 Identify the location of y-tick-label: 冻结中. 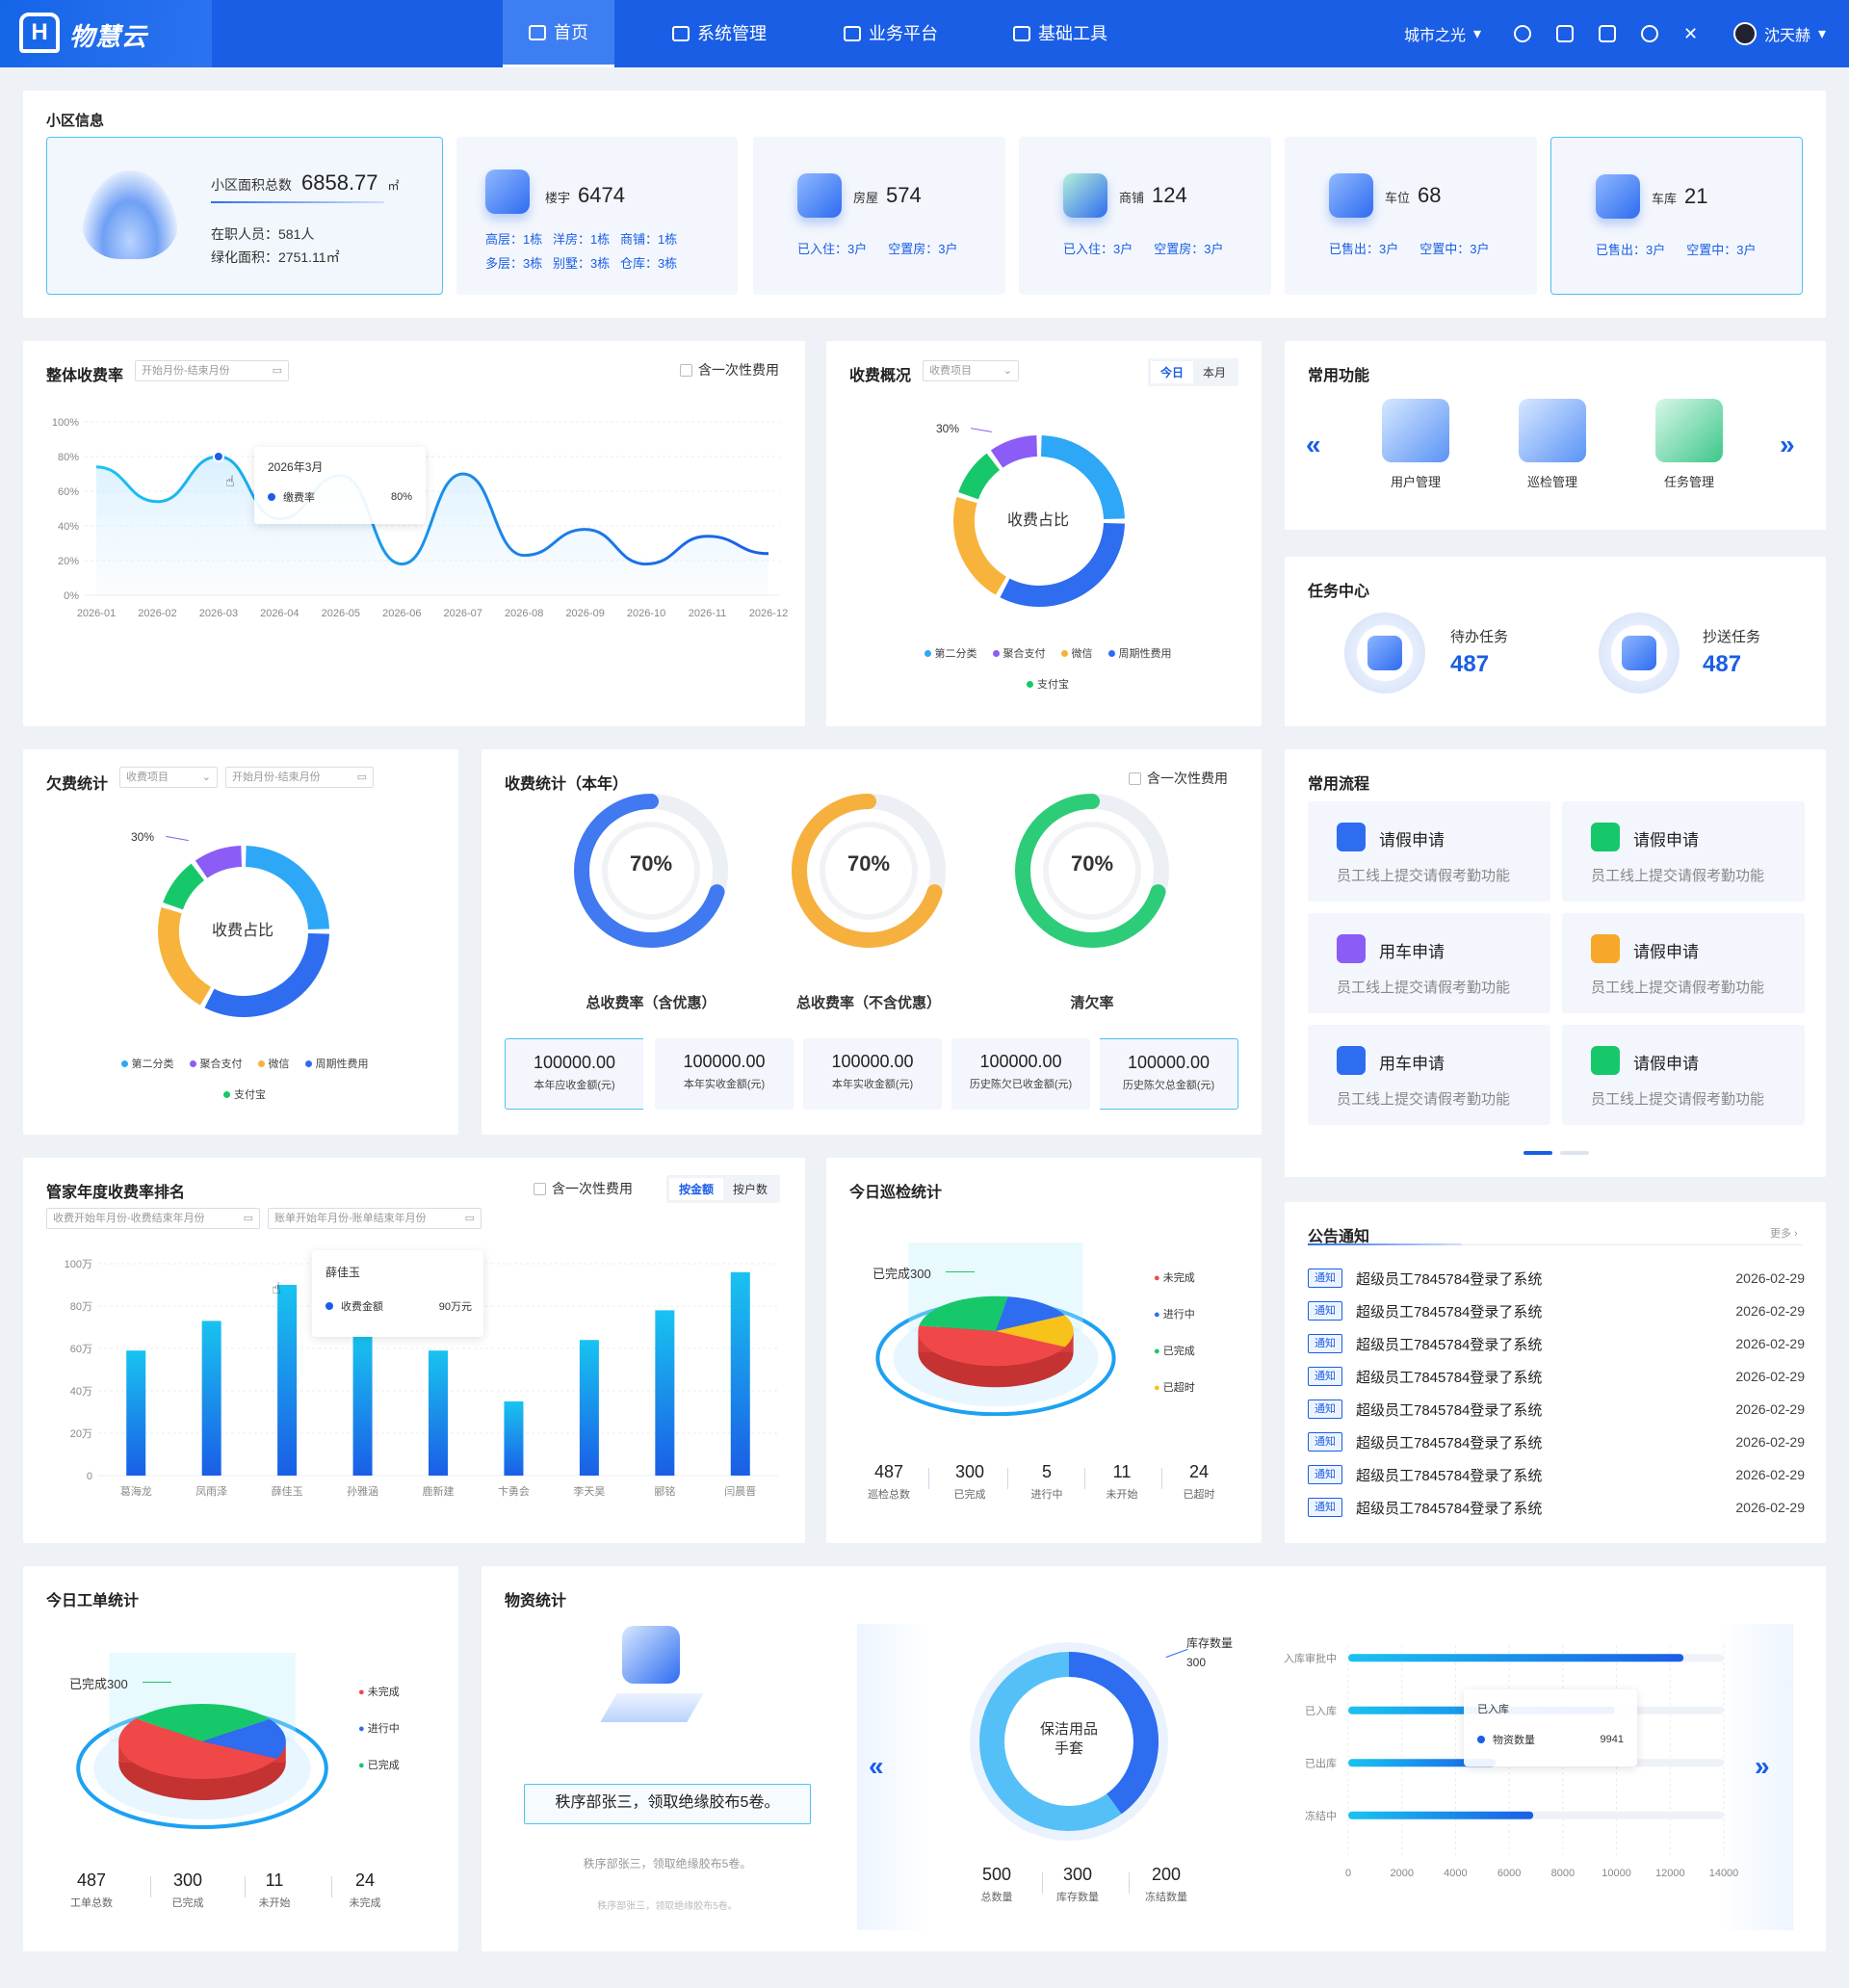
(1321, 1815).